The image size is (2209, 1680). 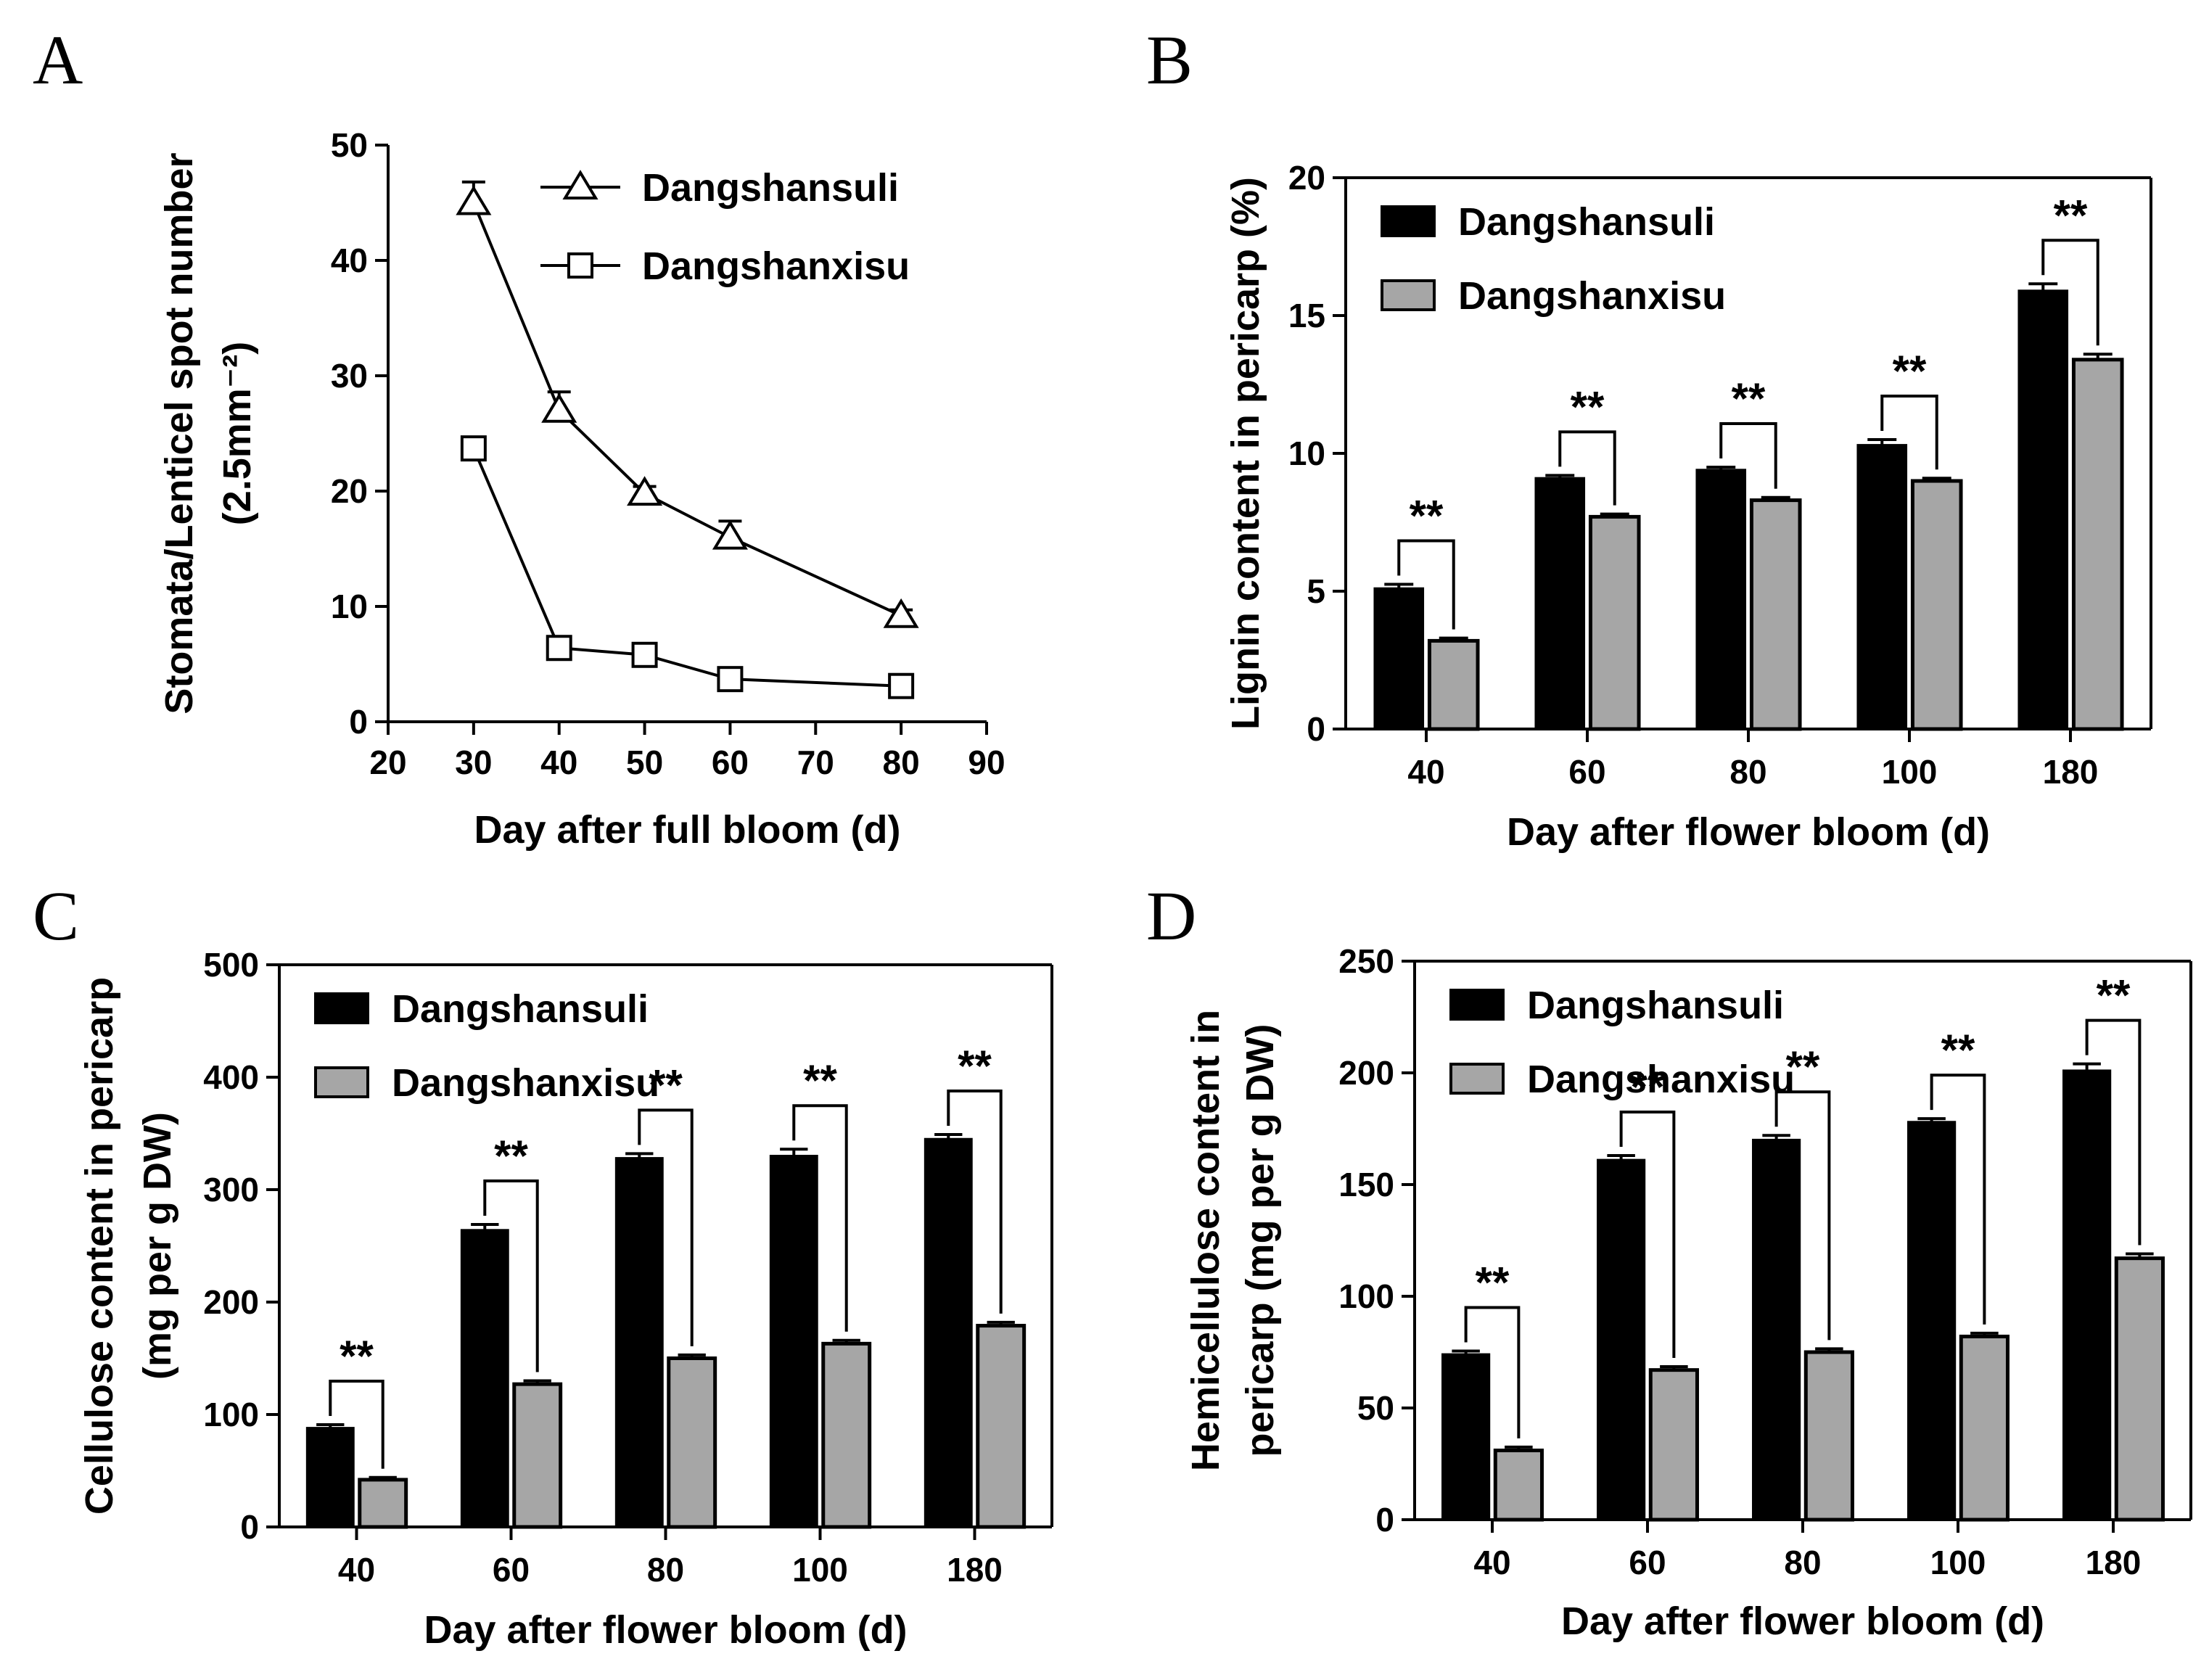 What do you see at coordinates (349, 491) in the screenshot?
I see `y-tick-label: 20` at bounding box center [349, 491].